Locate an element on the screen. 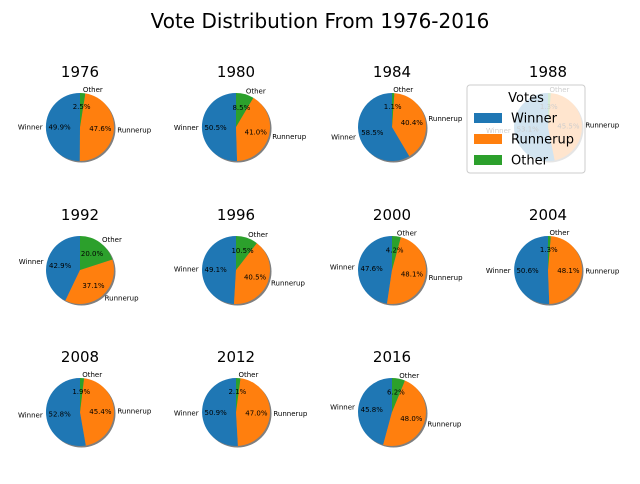 This screenshot has height=484, width=640. pie-1984: 1984 58.5% Winner 40.4% Runnerup 1.1% Other is located at coordinates (397, 113).